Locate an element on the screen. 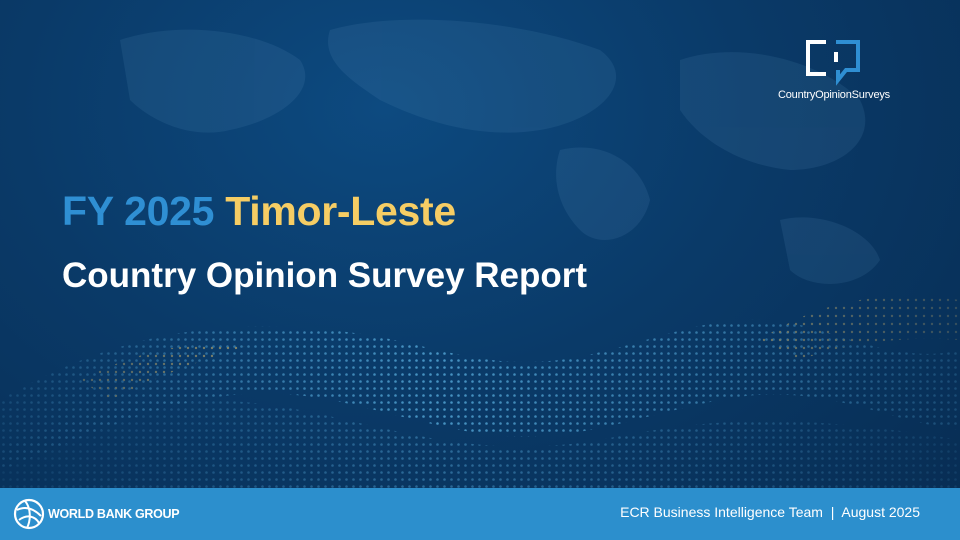 This screenshot has width=960, height=540. wbg-globe-icon is located at coordinates (29, 514).